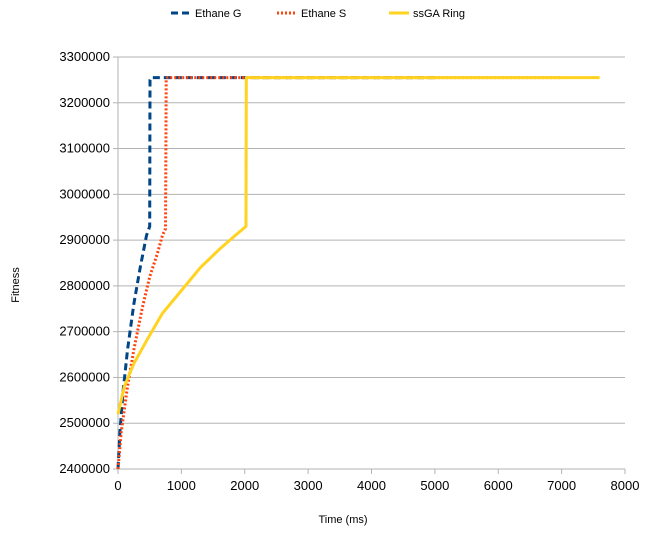  What do you see at coordinates (117, 485) in the screenshot?
I see `x-tick-label: 0` at bounding box center [117, 485].